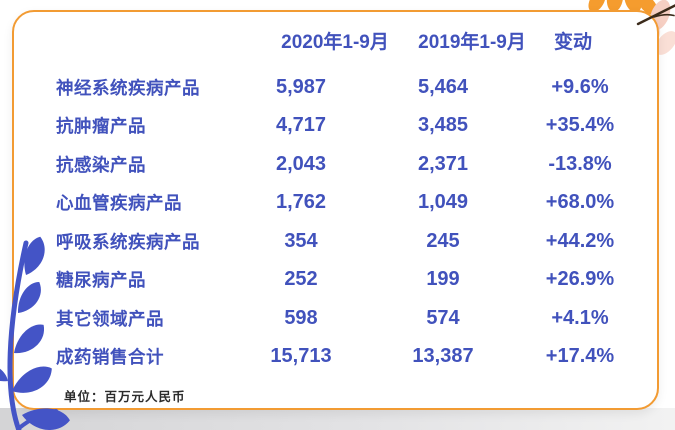 The image size is (675, 430). What do you see at coordinates (301, 240) in the screenshot?
I see `value-2020: 354` at bounding box center [301, 240].